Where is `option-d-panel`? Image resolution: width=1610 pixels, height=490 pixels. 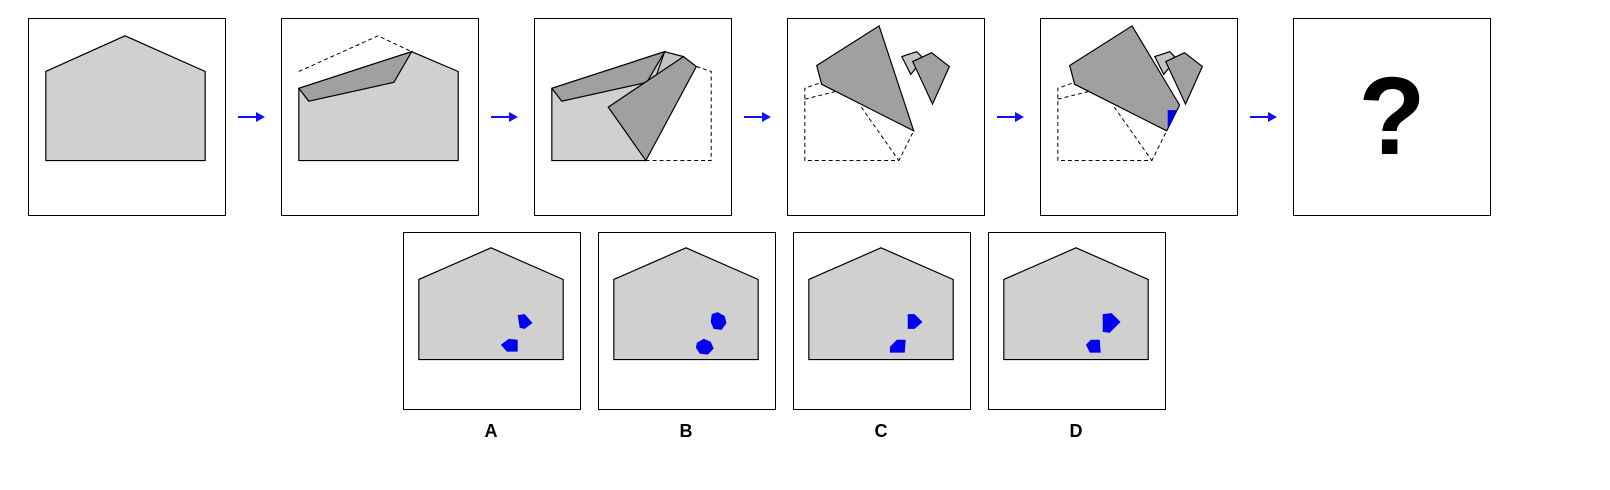 option-d-panel is located at coordinates (1077, 321).